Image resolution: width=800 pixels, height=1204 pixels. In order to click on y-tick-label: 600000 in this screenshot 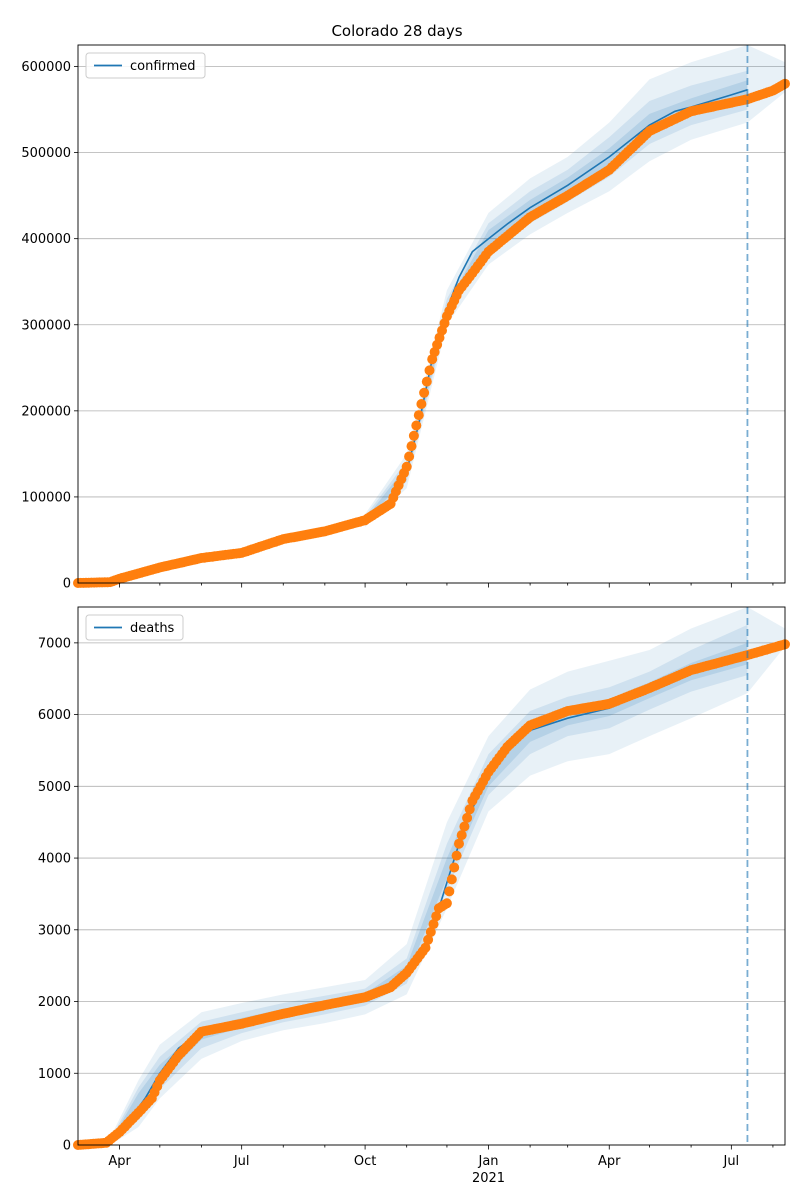, I will do `click(46, 67)`.